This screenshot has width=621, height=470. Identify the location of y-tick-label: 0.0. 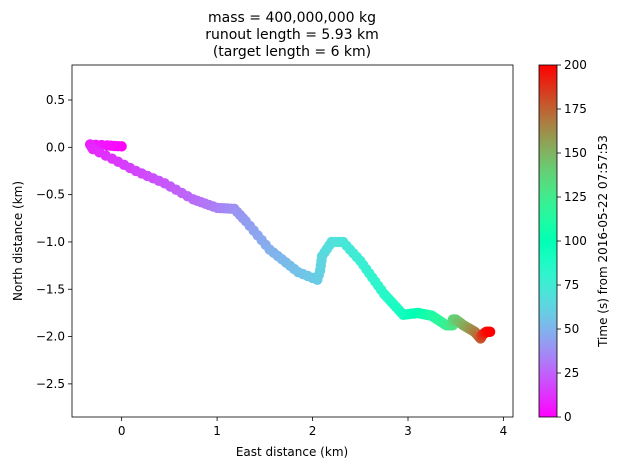
(55, 147).